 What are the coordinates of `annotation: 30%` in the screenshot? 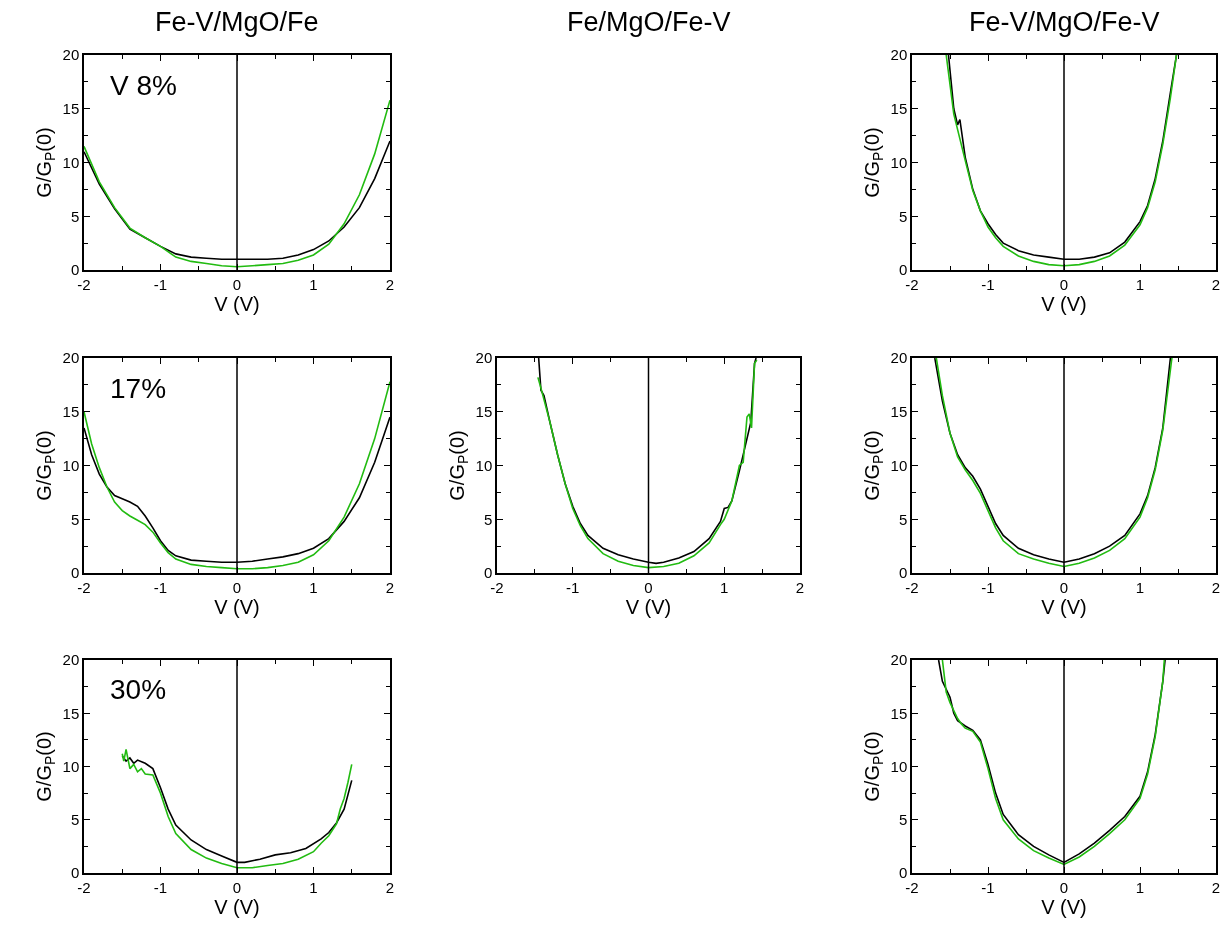 It's located at (138, 689).